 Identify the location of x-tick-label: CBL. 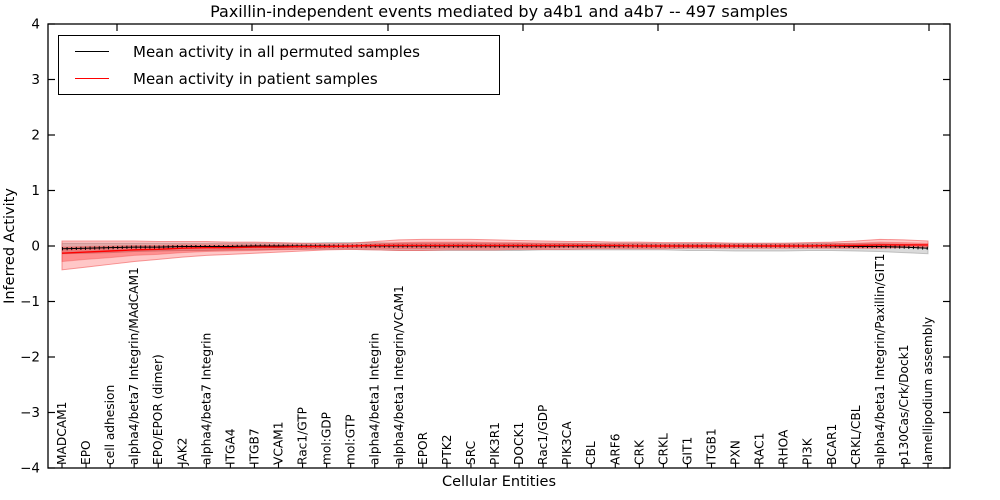
(591, 453).